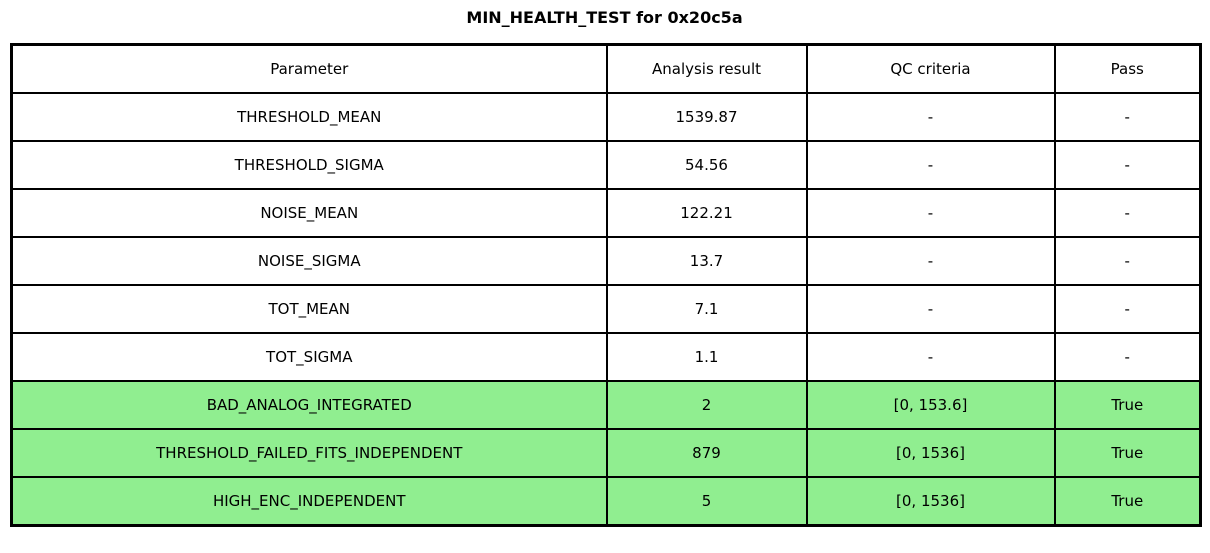  Describe the element at coordinates (1127, 68) in the screenshot. I see `column-header-pass: Pass` at that location.